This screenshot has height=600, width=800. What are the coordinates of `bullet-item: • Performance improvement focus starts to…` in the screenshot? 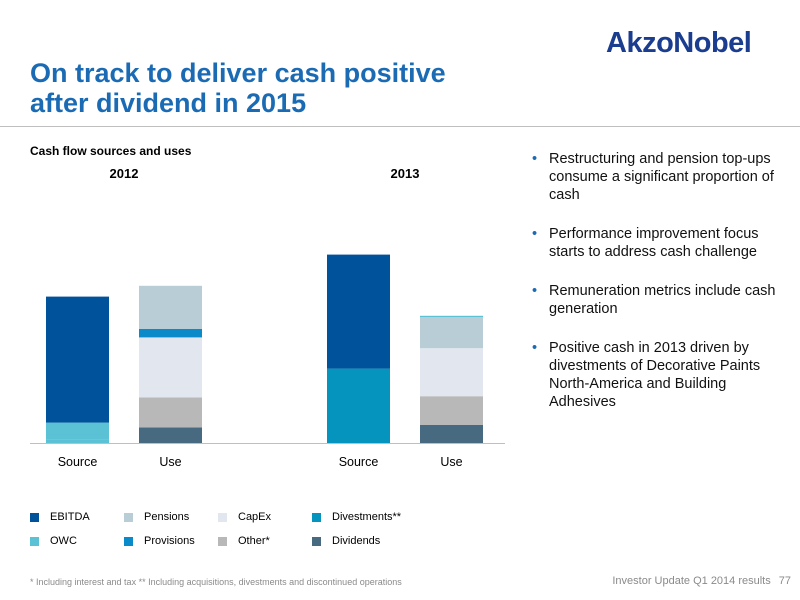 It's located at (645, 243).